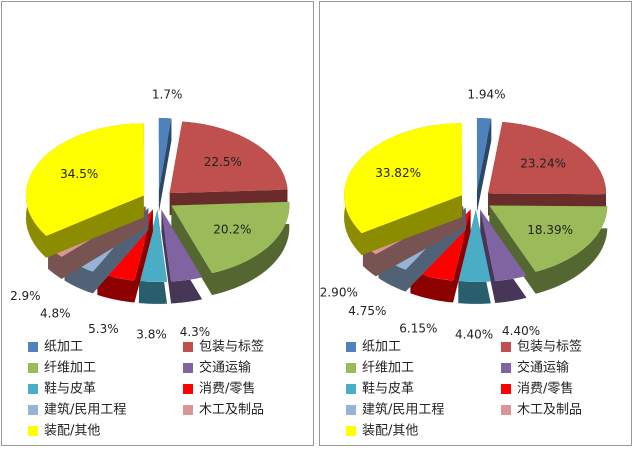 The image size is (634, 452). Describe the element at coordinates (486, 95) in the screenshot. I see `data-label: 1.94%` at that location.